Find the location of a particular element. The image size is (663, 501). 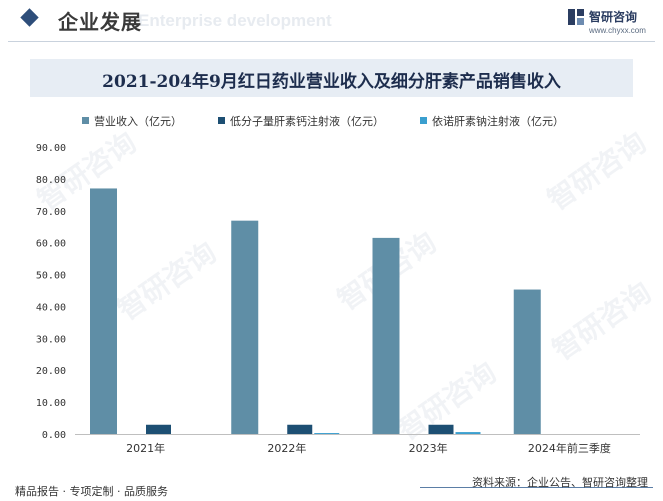

chart-title-band: 2021-204年9月红日药业营业收入及细分肝素产品销售收入 is located at coordinates (331, 78).